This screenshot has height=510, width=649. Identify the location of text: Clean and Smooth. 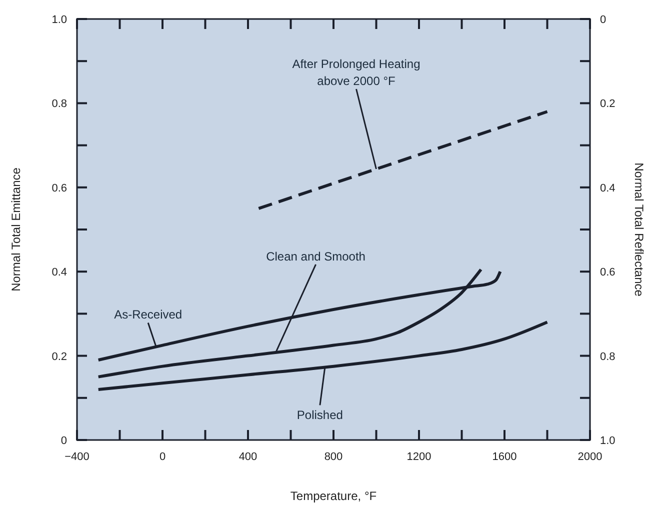
(316, 256).